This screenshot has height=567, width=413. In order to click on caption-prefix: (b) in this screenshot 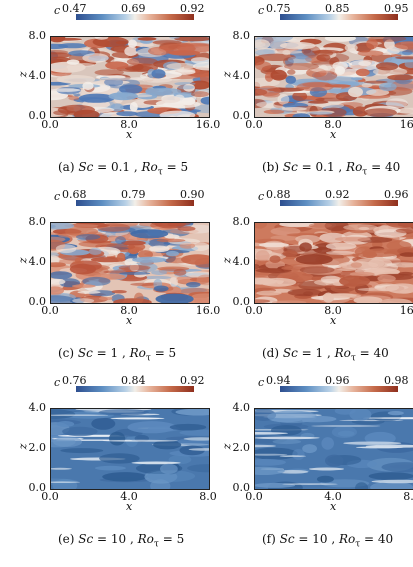, I will do `click(272, 167)`.